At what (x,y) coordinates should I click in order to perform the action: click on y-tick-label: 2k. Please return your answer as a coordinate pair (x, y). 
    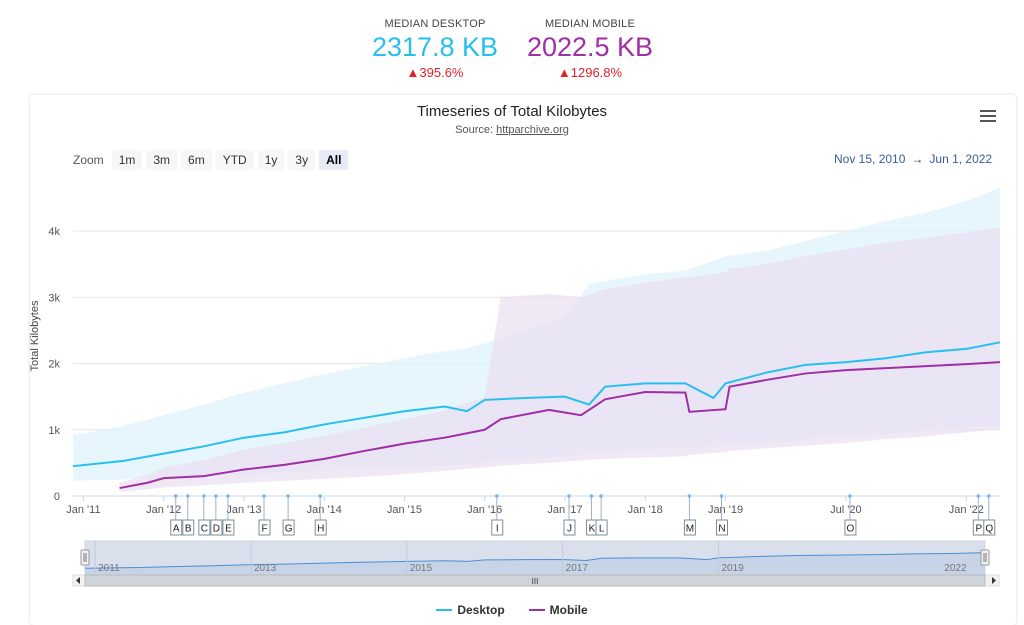
    Looking at the image, I should click on (54, 365).